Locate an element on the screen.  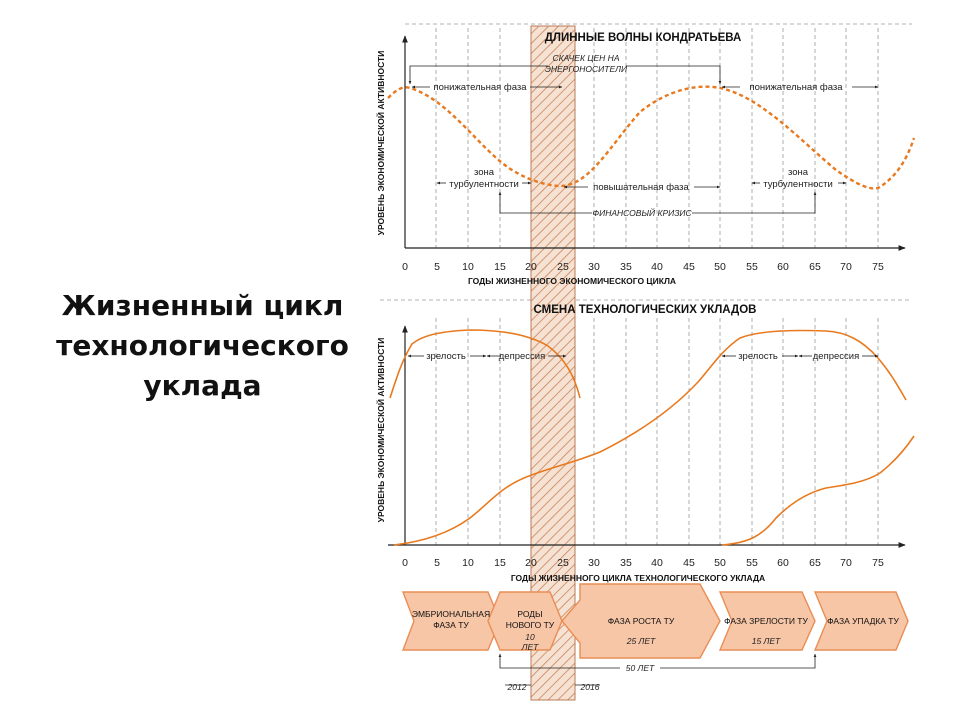
depression-2-label: депрессия is located at coordinates (836, 356).